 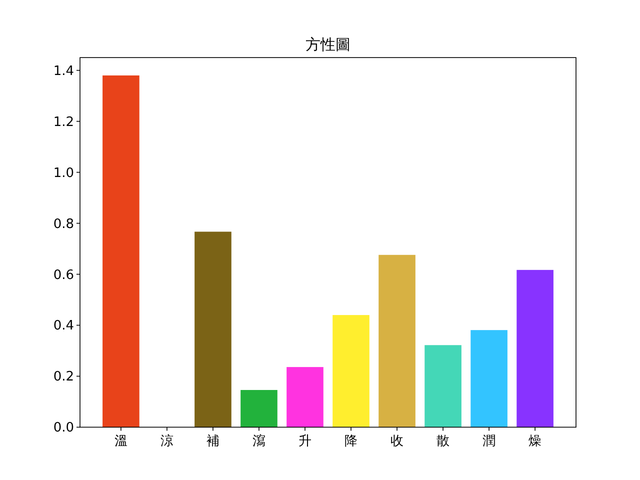 What do you see at coordinates (328, 45) in the screenshot?
I see `chart-title: 方性圖` at bounding box center [328, 45].